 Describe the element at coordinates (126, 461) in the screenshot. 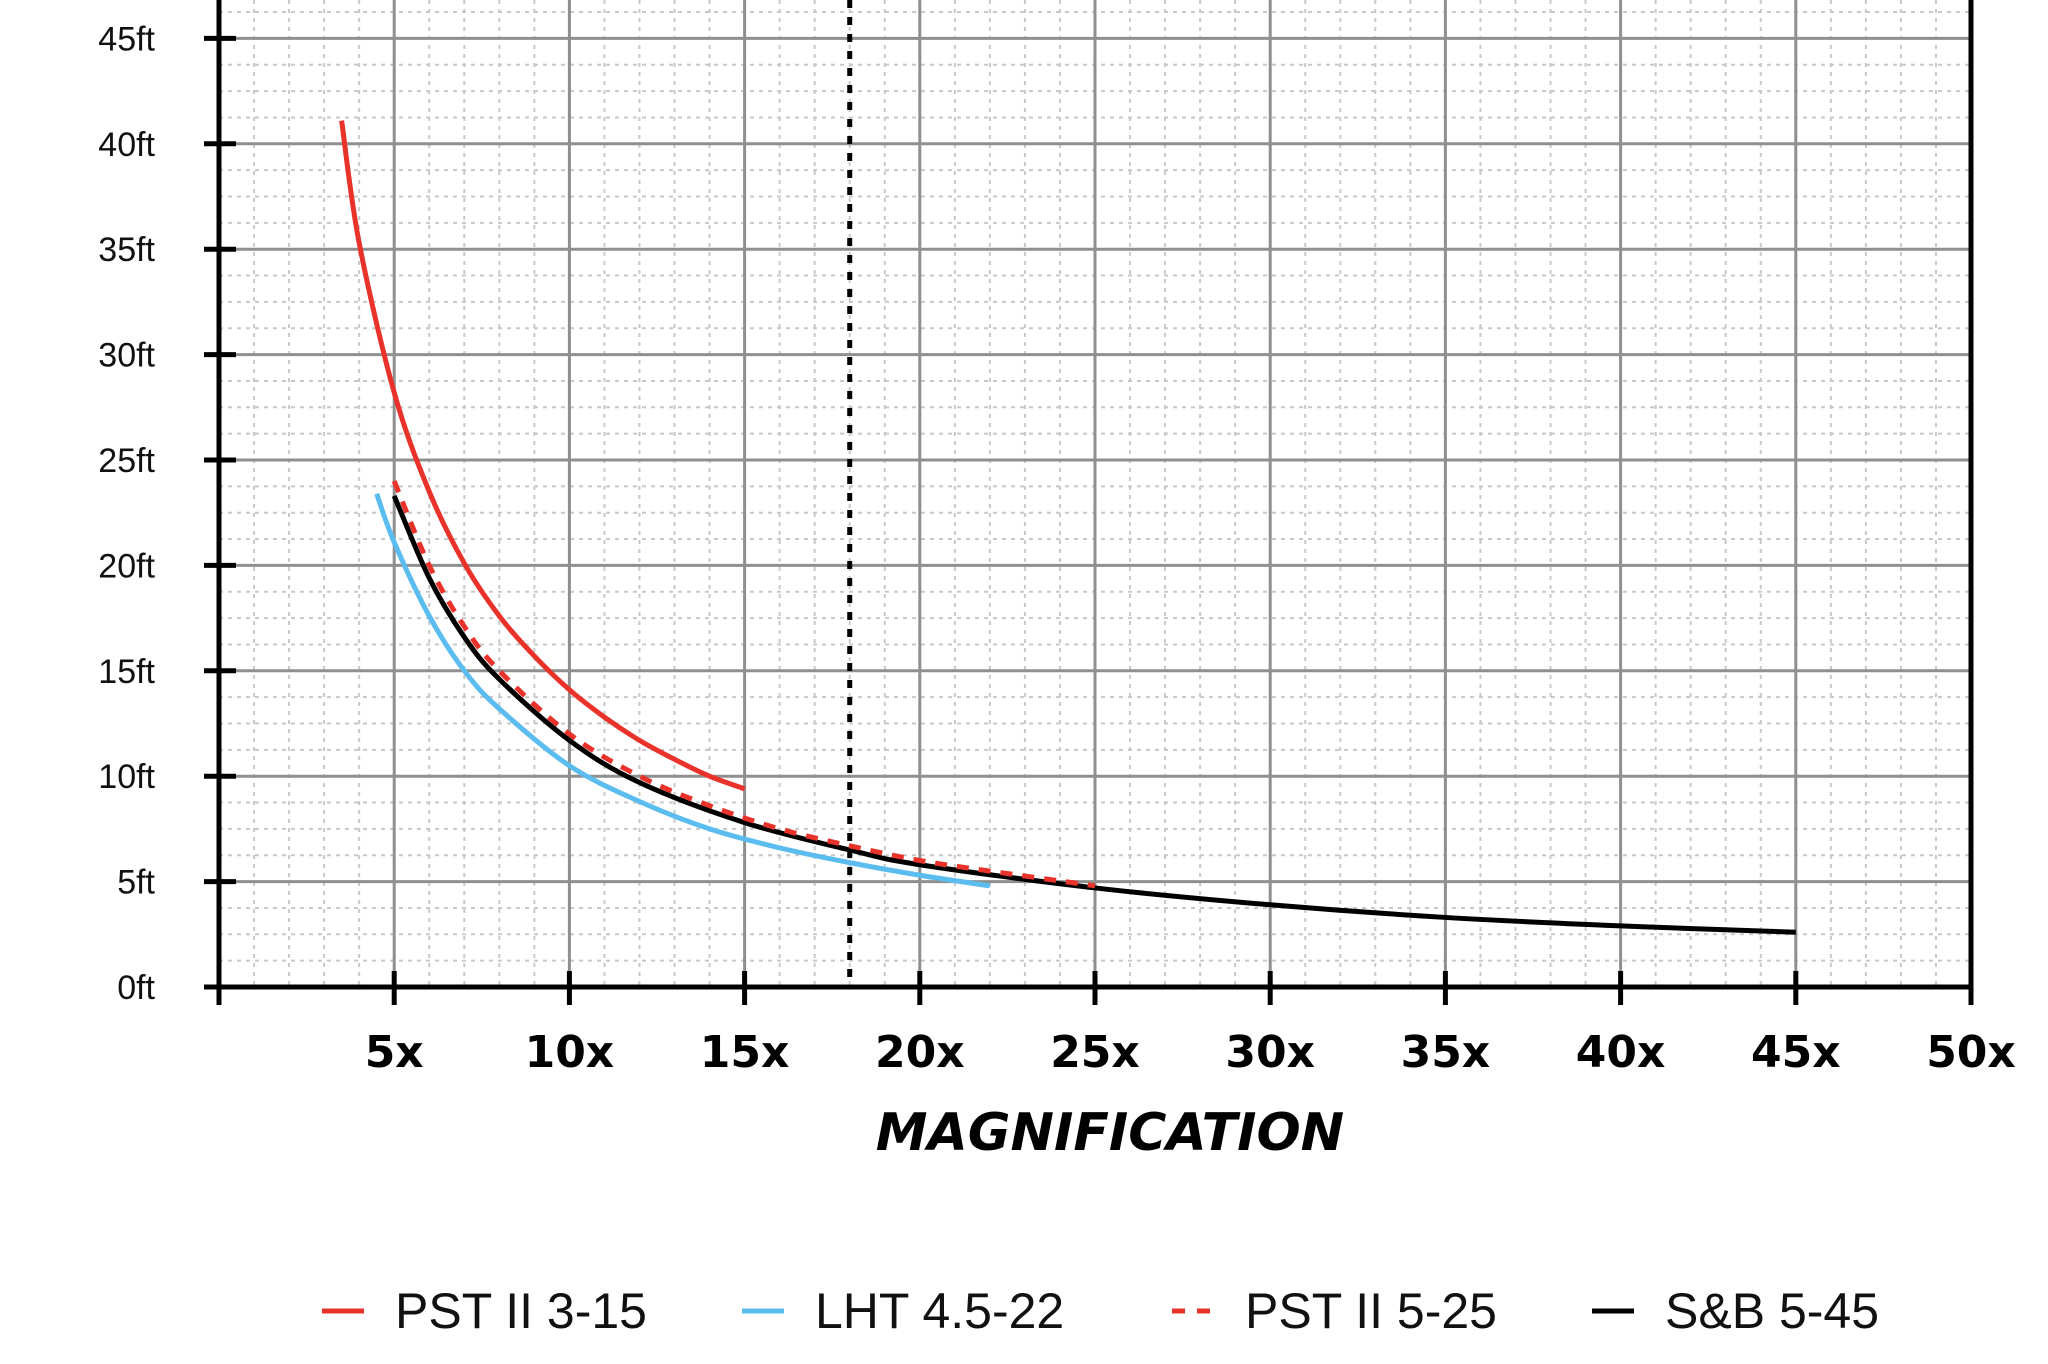

I see `y-tick-label: 25ft` at that location.